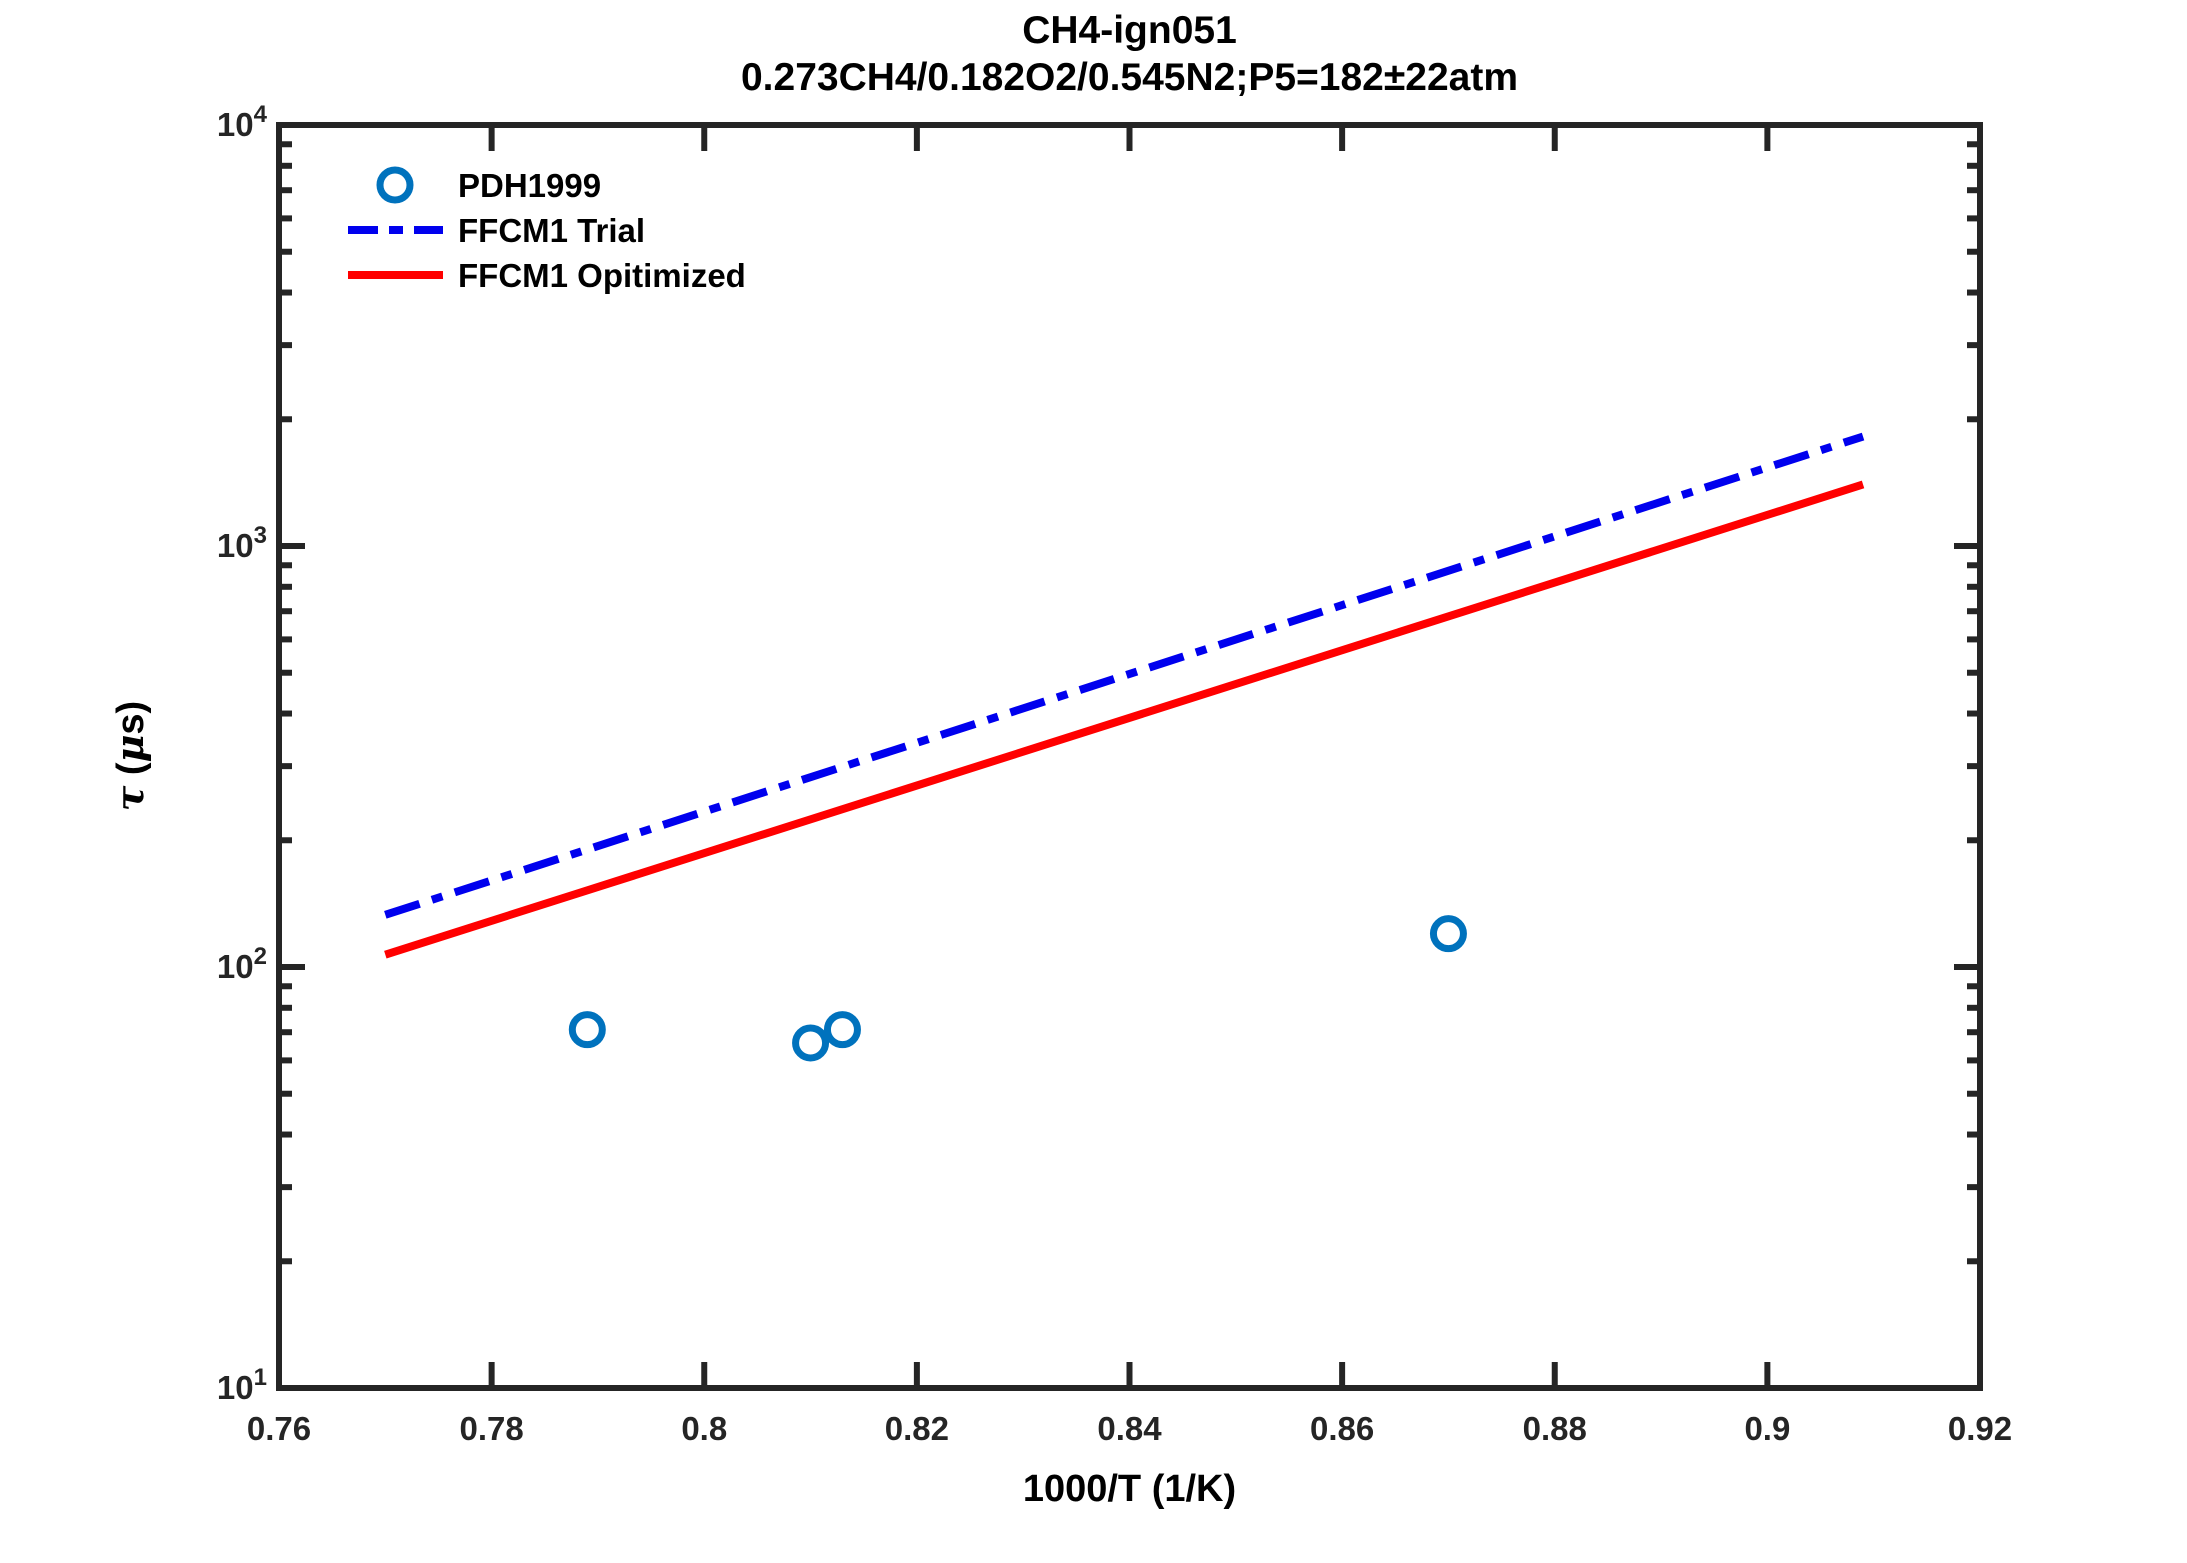 This screenshot has height=1563, width=2187. What do you see at coordinates (602, 275) in the screenshot?
I see `legend-label: FFCM1 Opitimized` at bounding box center [602, 275].